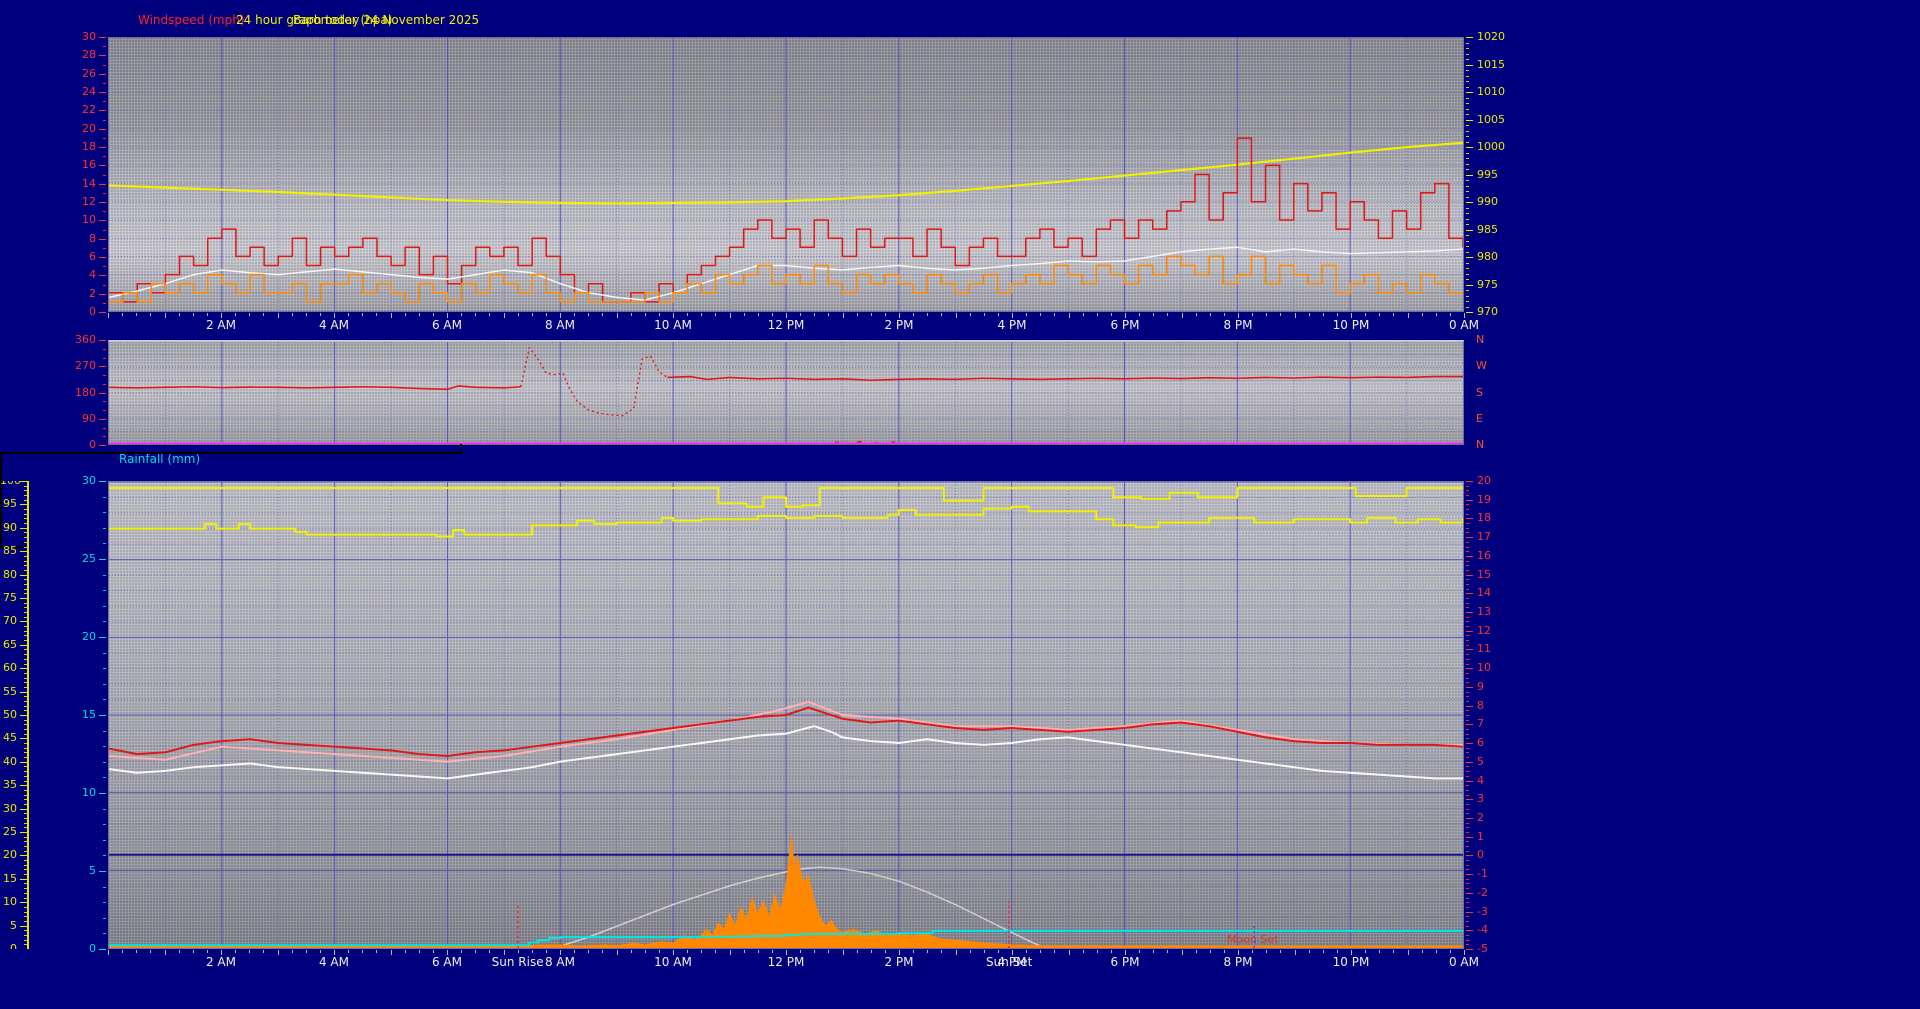 The height and width of the screenshot is (1009, 1920). I want to click on axis-tick-label: 990, so click(1487, 201).